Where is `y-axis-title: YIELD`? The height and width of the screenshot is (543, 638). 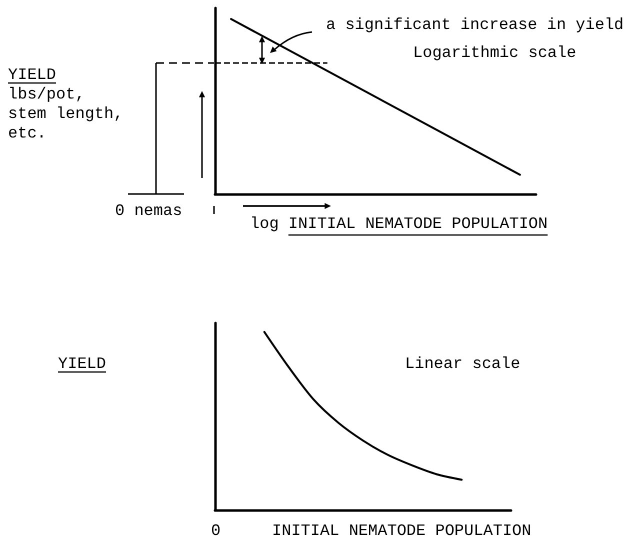
y-axis-title: YIELD is located at coordinates (82, 364).